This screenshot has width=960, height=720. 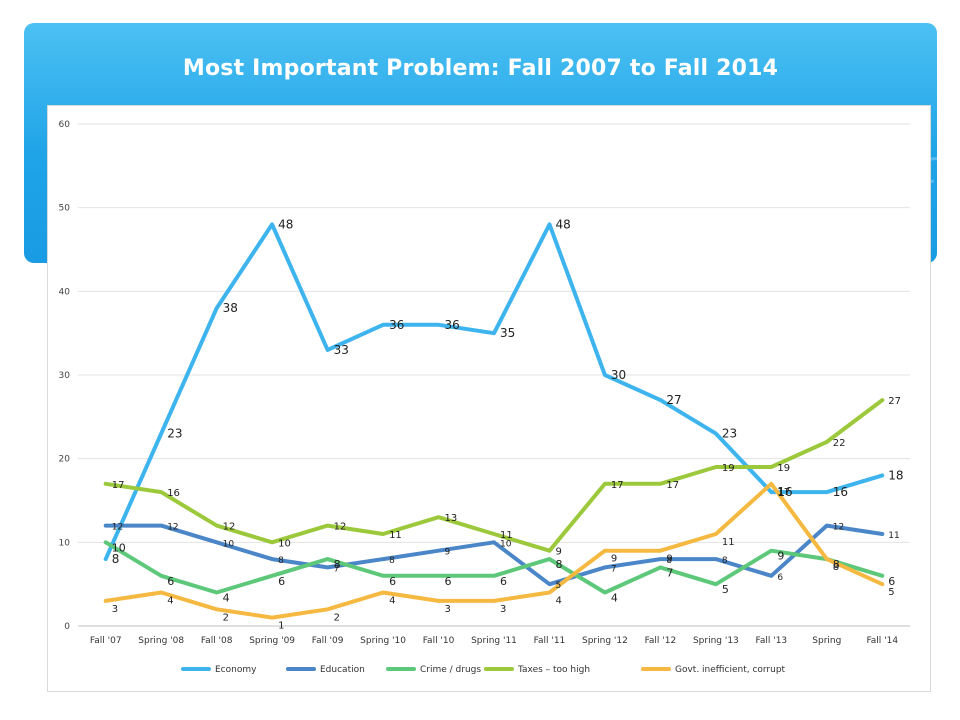 I want to click on data-label: 30, so click(x=618, y=375).